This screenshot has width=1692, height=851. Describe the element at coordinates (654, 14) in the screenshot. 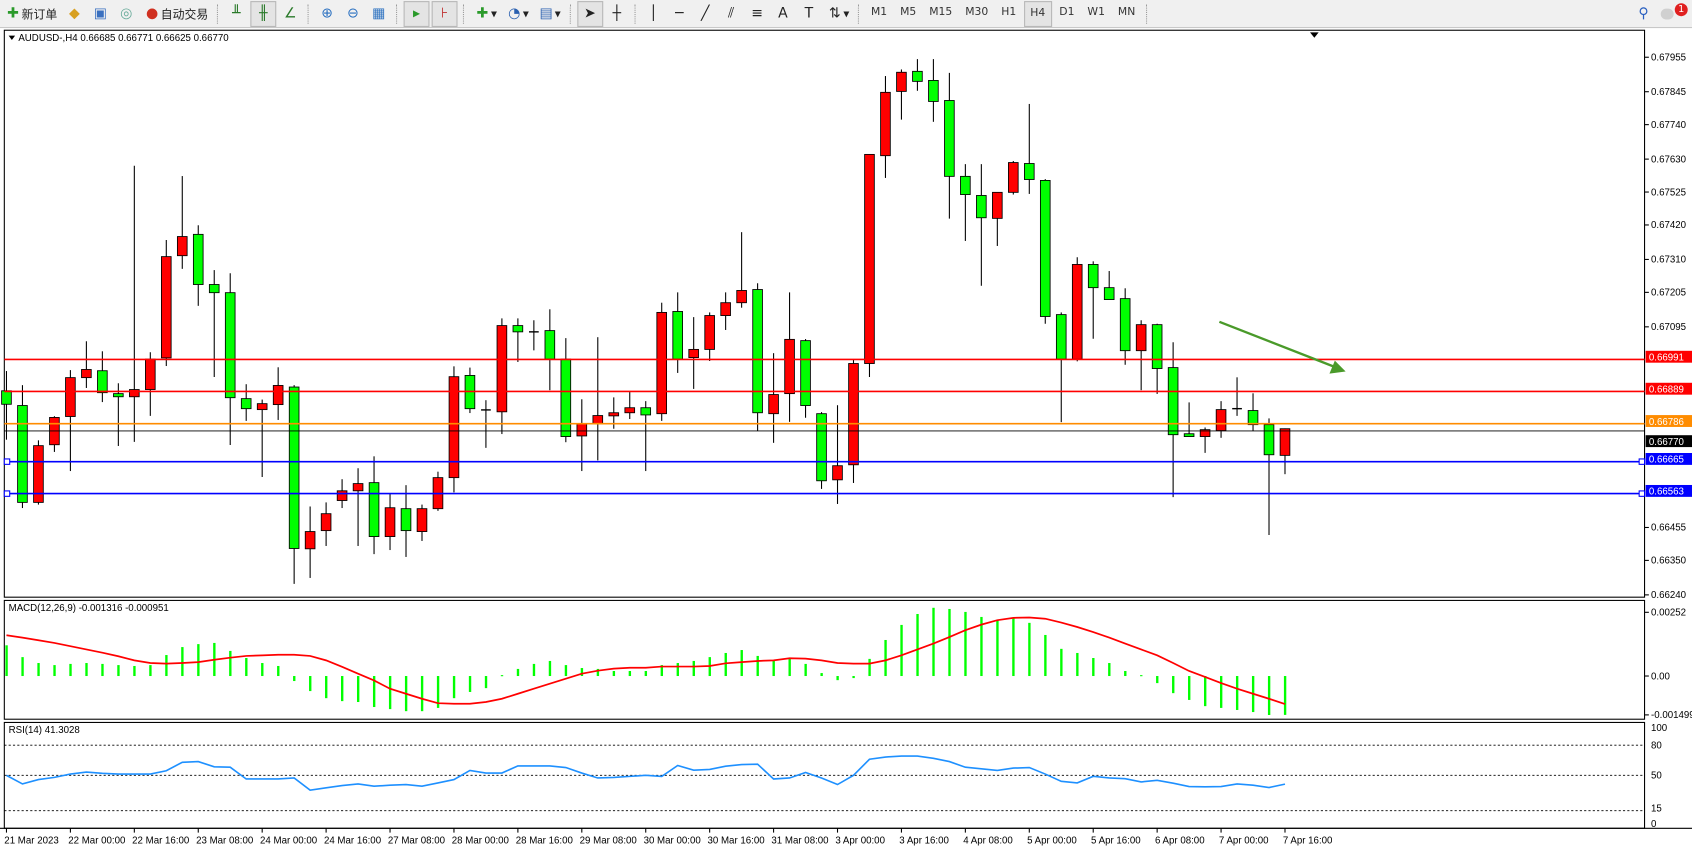

I see `vertical-line-button: │` at that location.